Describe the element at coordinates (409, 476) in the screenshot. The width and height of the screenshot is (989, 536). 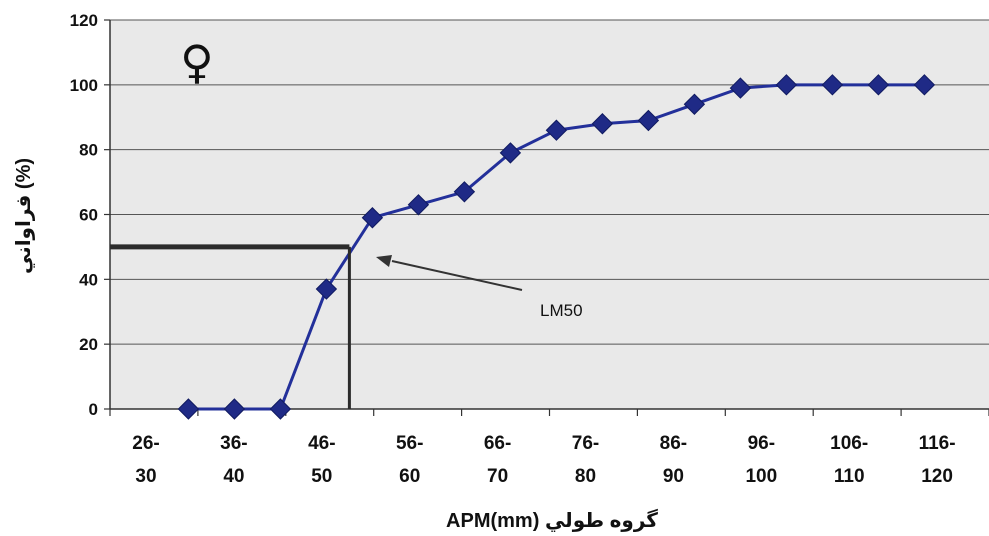
I see `x-tick-label-bottom: 60` at that location.